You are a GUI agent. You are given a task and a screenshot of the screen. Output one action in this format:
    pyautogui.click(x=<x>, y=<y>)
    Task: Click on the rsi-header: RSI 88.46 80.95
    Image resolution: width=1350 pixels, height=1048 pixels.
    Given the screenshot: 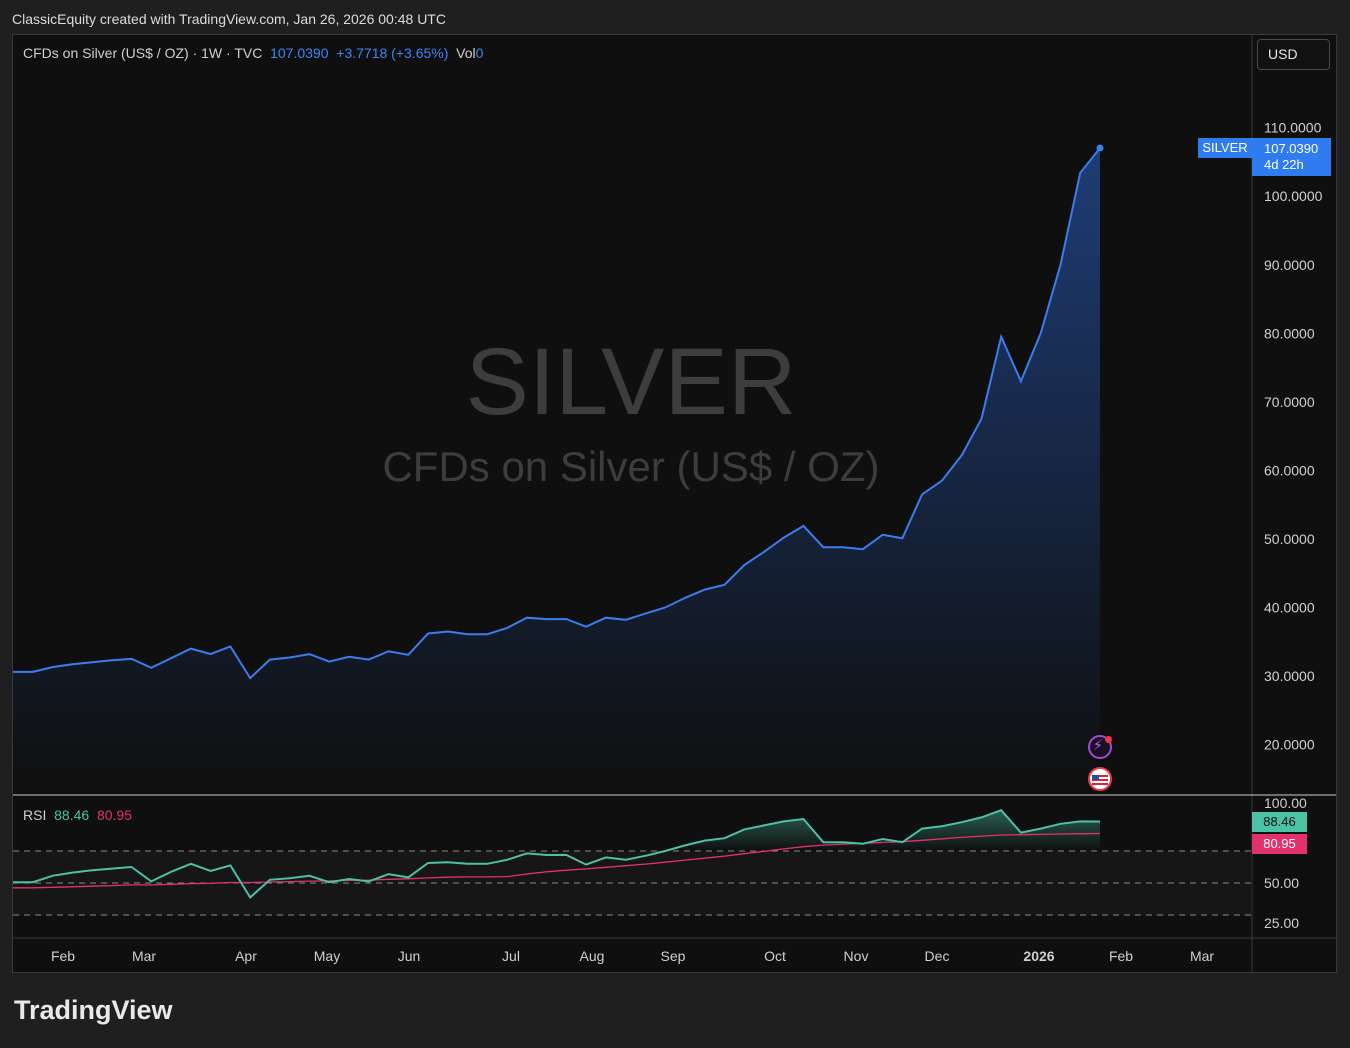 What is the action you would take?
    pyautogui.click(x=77, y=815)
    